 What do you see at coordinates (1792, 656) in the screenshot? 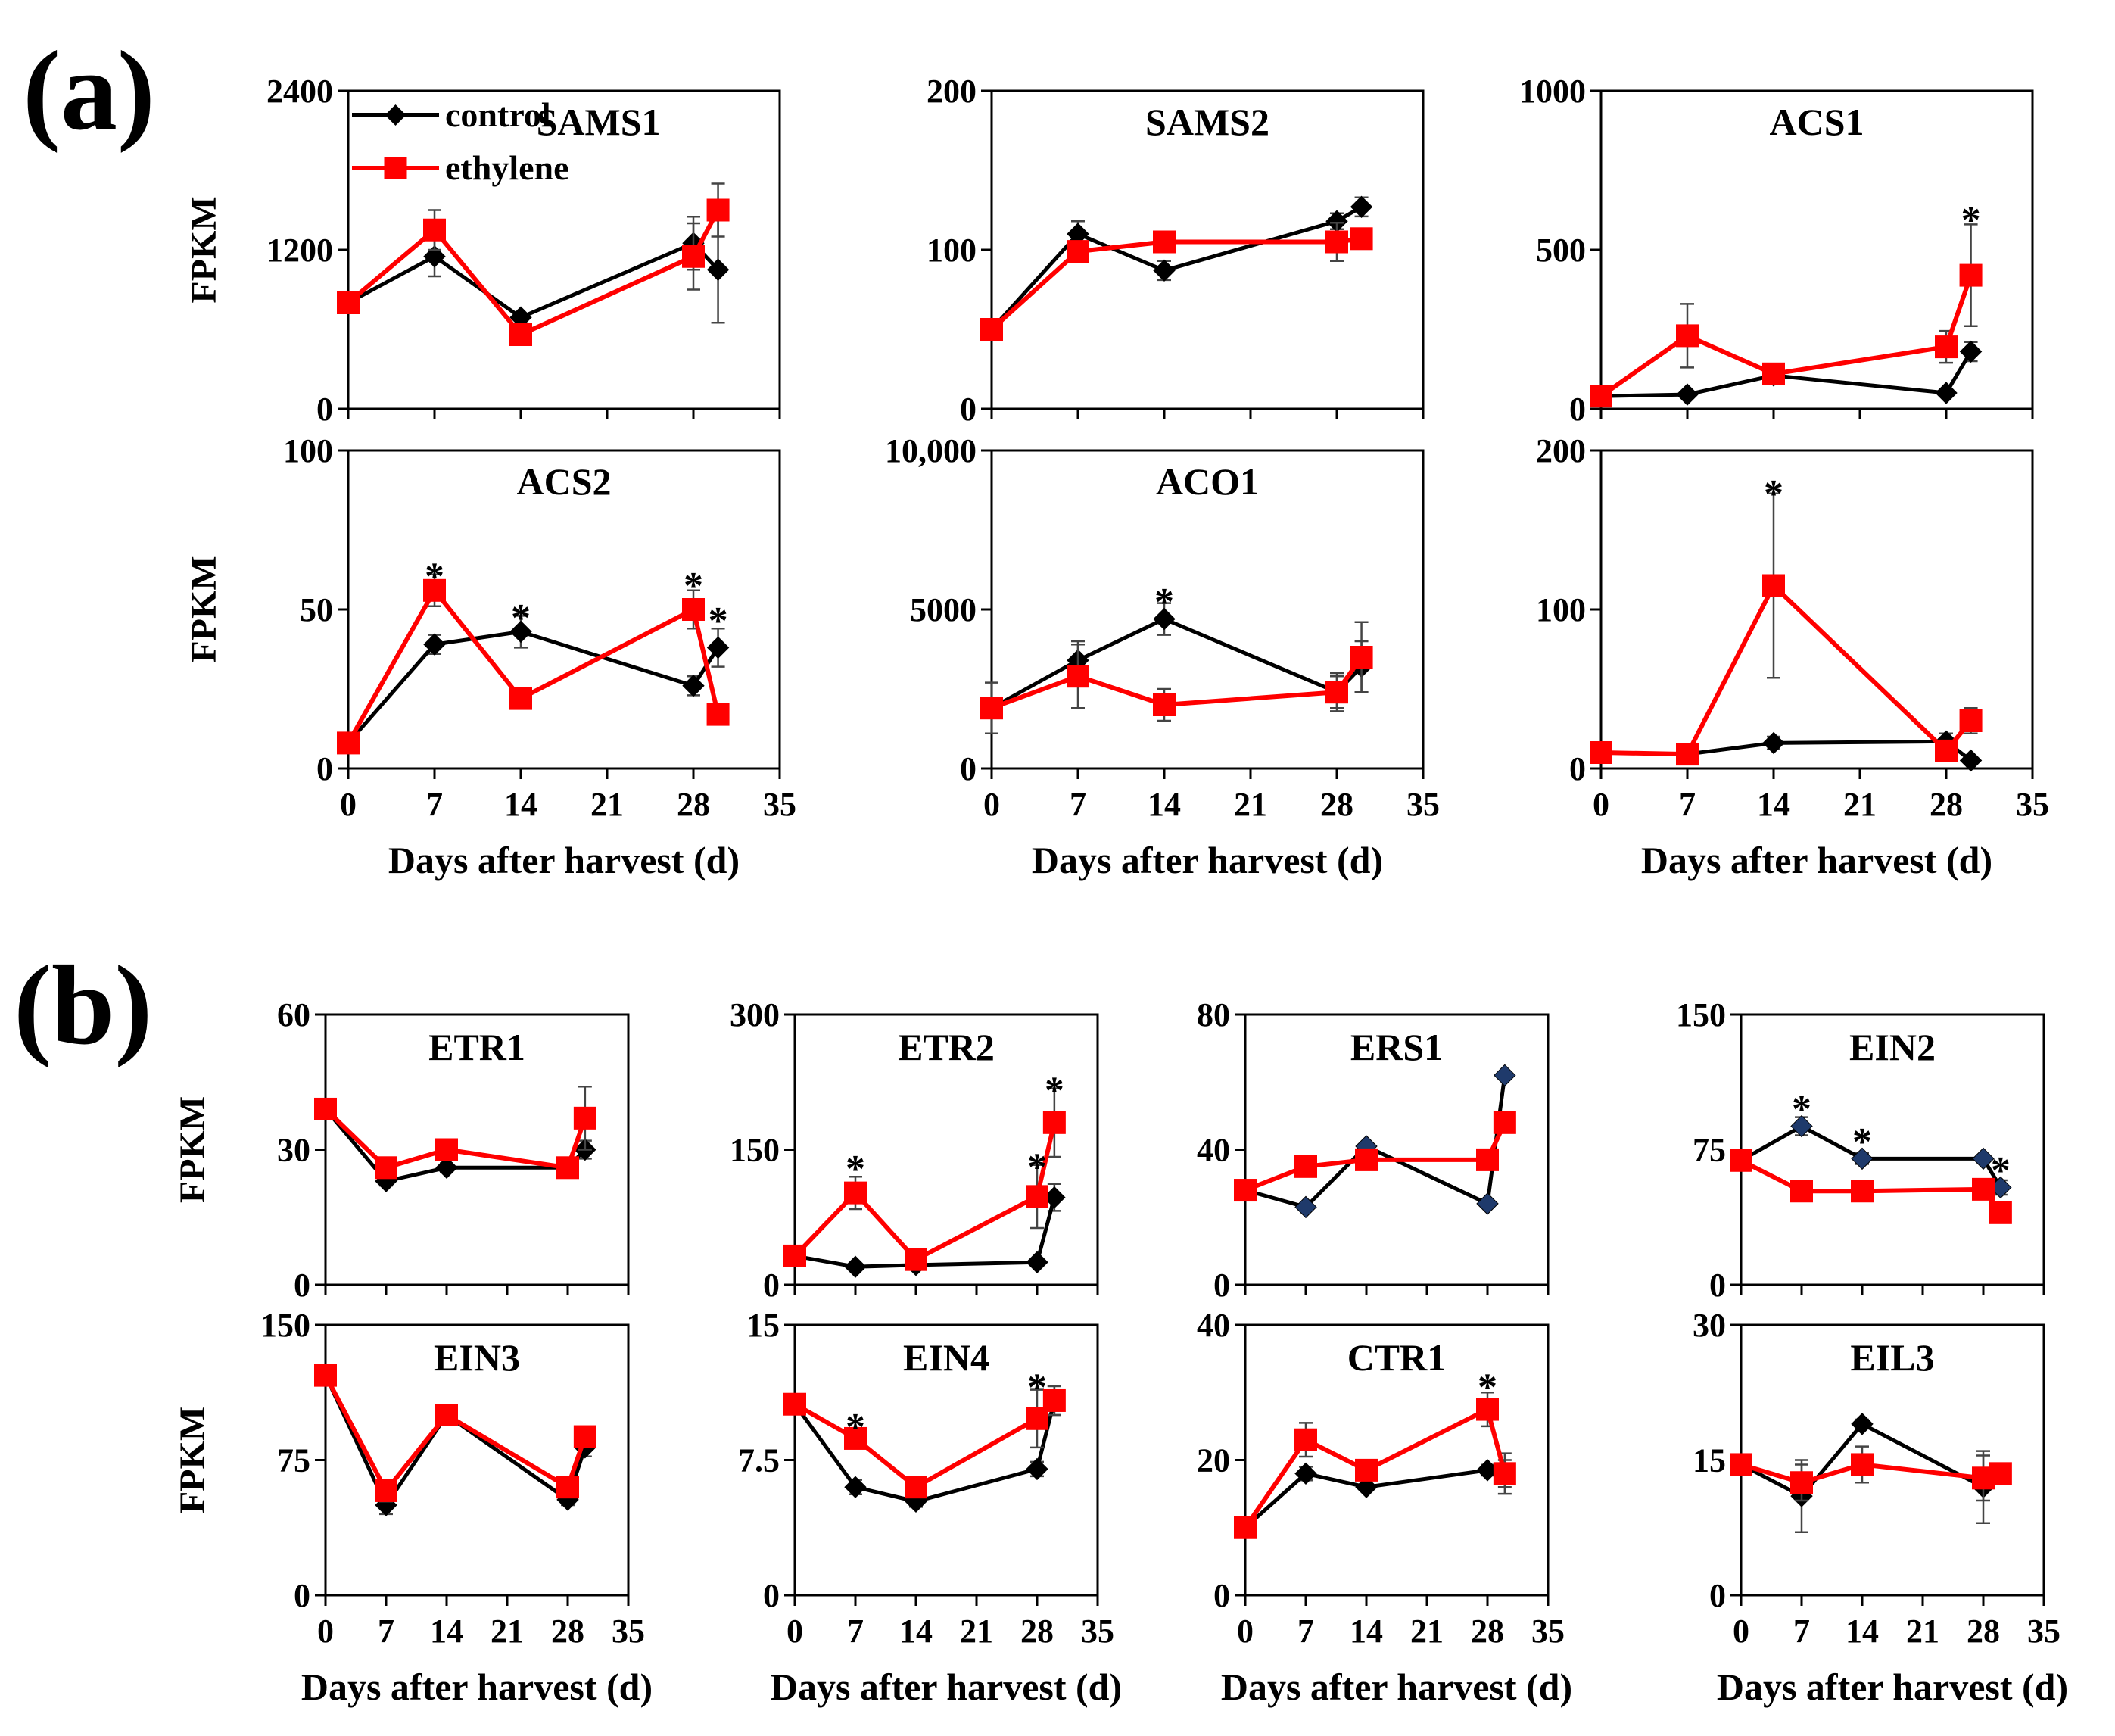
I see `chart-panel-5: 0 100 200 0 7 14 21 28 35 Days after harvest (d) *` at bounding box center [1792, 656].